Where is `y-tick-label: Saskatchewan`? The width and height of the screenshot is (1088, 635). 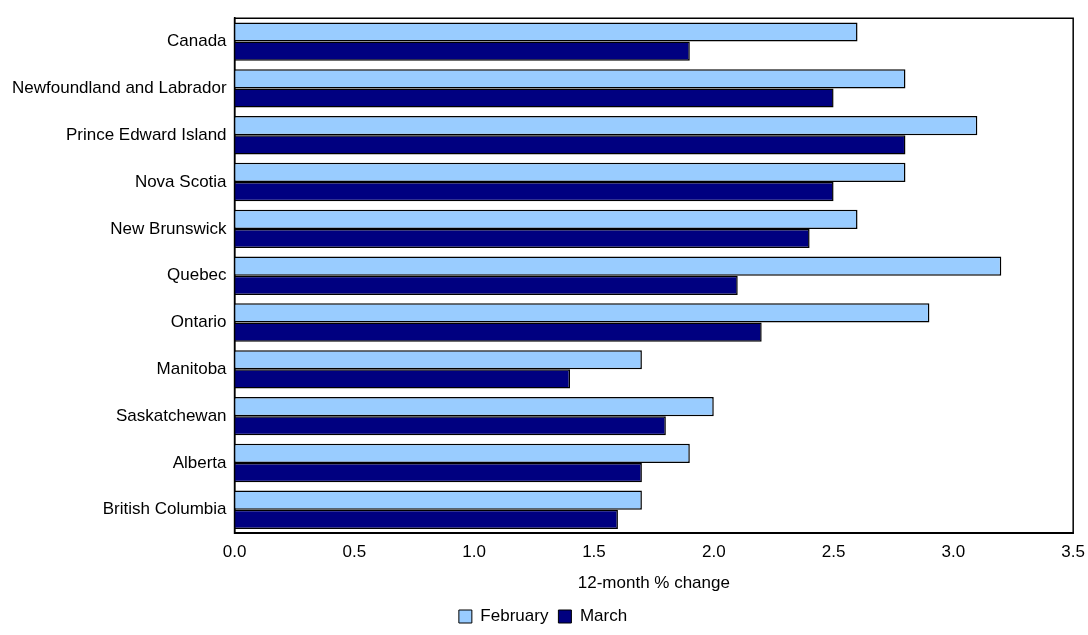 y-tick-label: Saskatchewan is located at coordinates (171, 415).